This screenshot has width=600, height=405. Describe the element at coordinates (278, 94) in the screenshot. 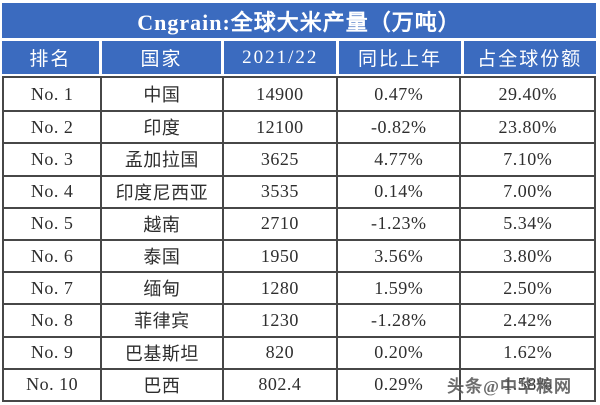

I see `cell-production: 14900` at that location.